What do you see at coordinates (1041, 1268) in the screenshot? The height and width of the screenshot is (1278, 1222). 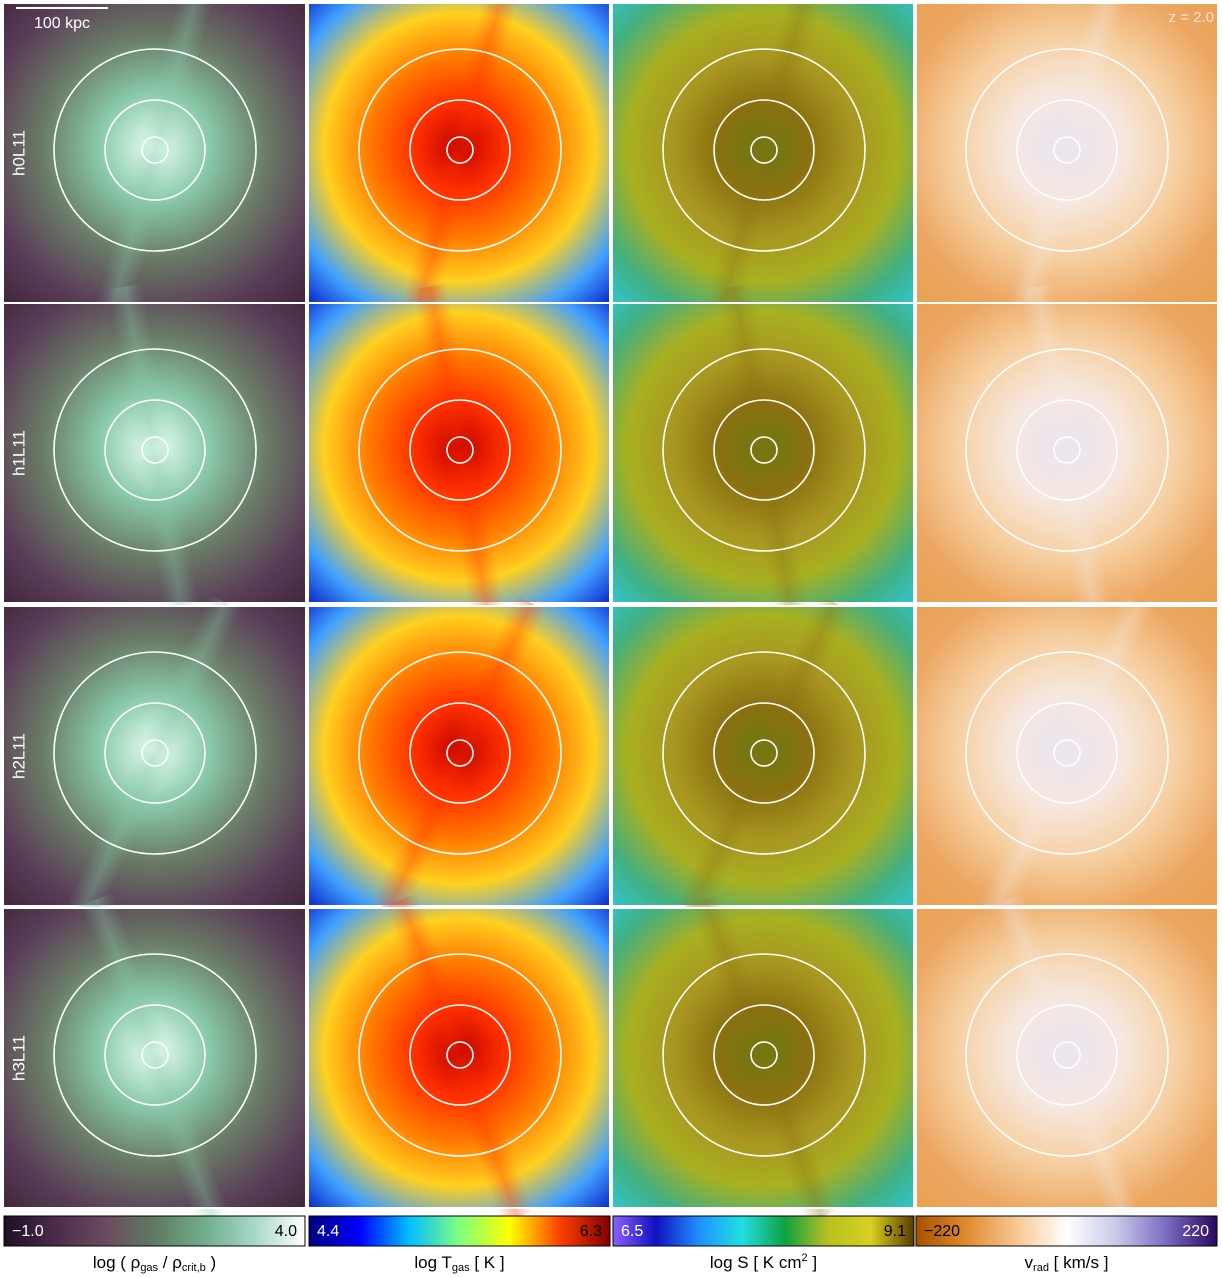 I see `label-sub: rad` at bounding box center [1041, 1268].